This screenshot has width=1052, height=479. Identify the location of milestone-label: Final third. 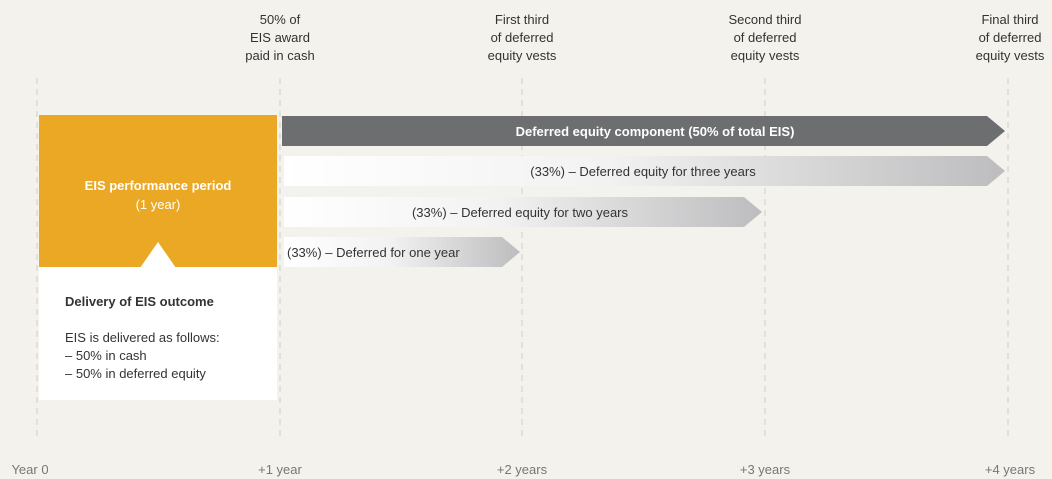
(1009, 19).